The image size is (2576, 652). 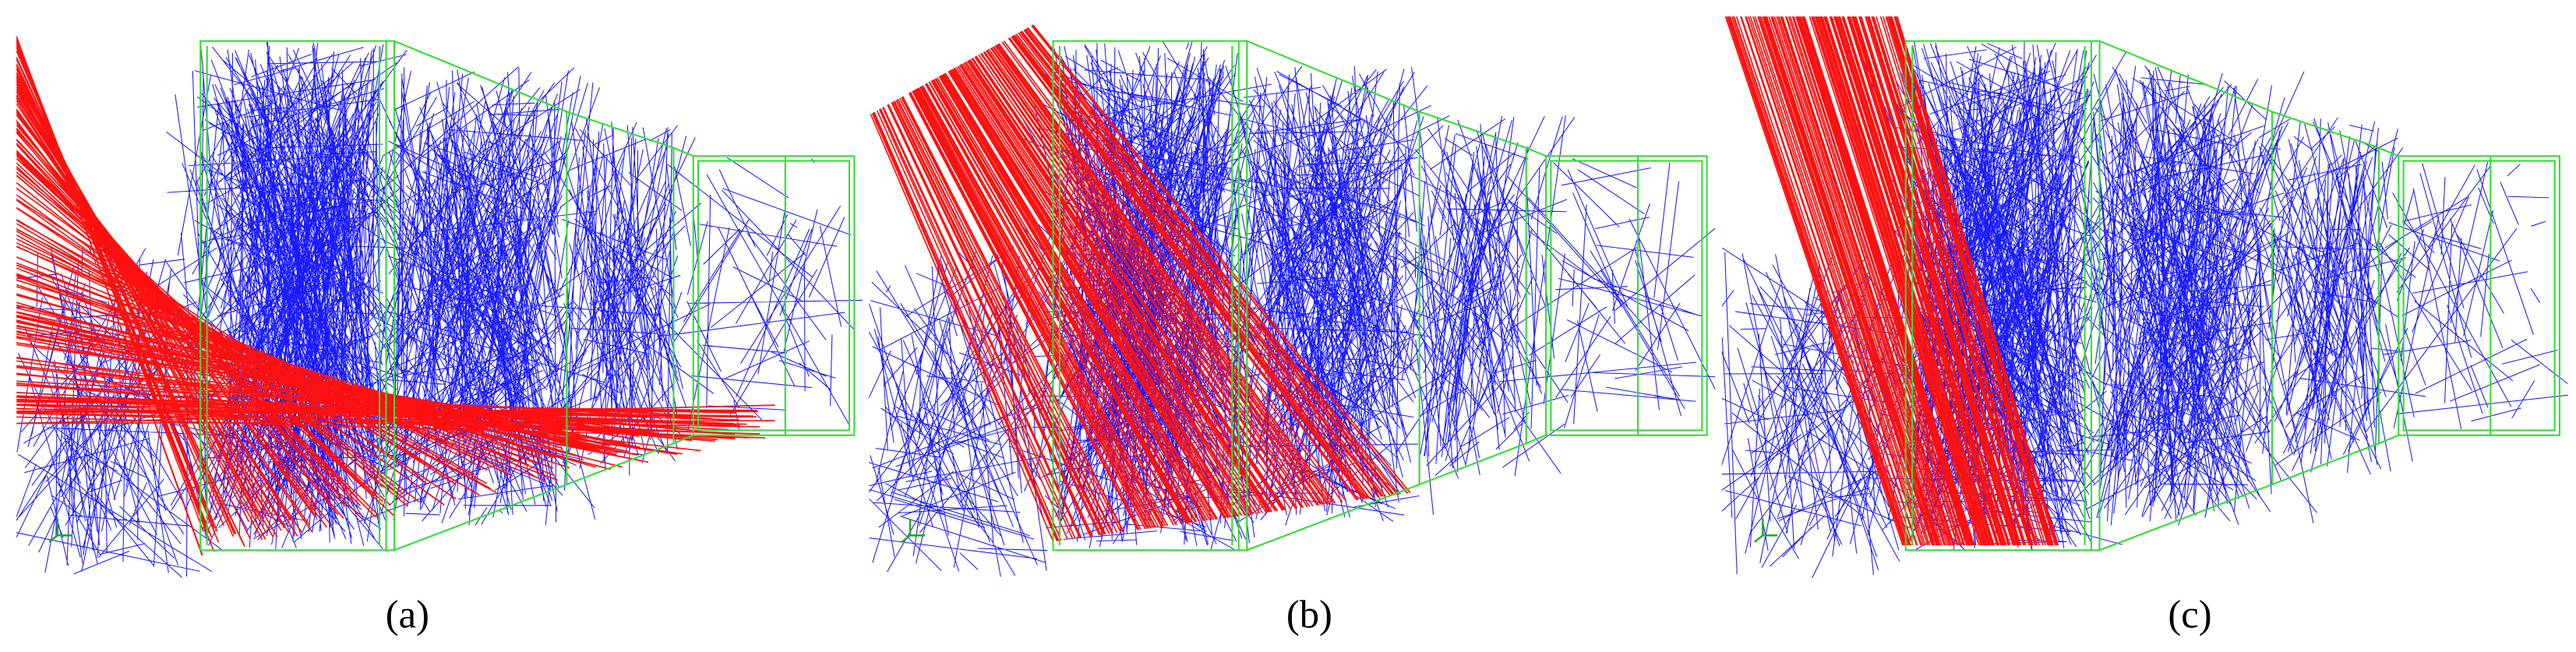 What do you see at coordinates (2189, 614) in the screenshot?
I see `panel-label: (c)` at bounding box center [2189, 614].